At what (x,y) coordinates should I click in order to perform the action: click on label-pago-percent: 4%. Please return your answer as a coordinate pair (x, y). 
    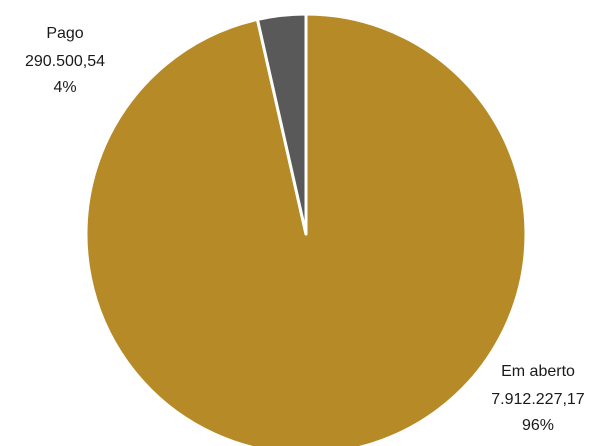
    Looking at the image, I should click on (64, 87).